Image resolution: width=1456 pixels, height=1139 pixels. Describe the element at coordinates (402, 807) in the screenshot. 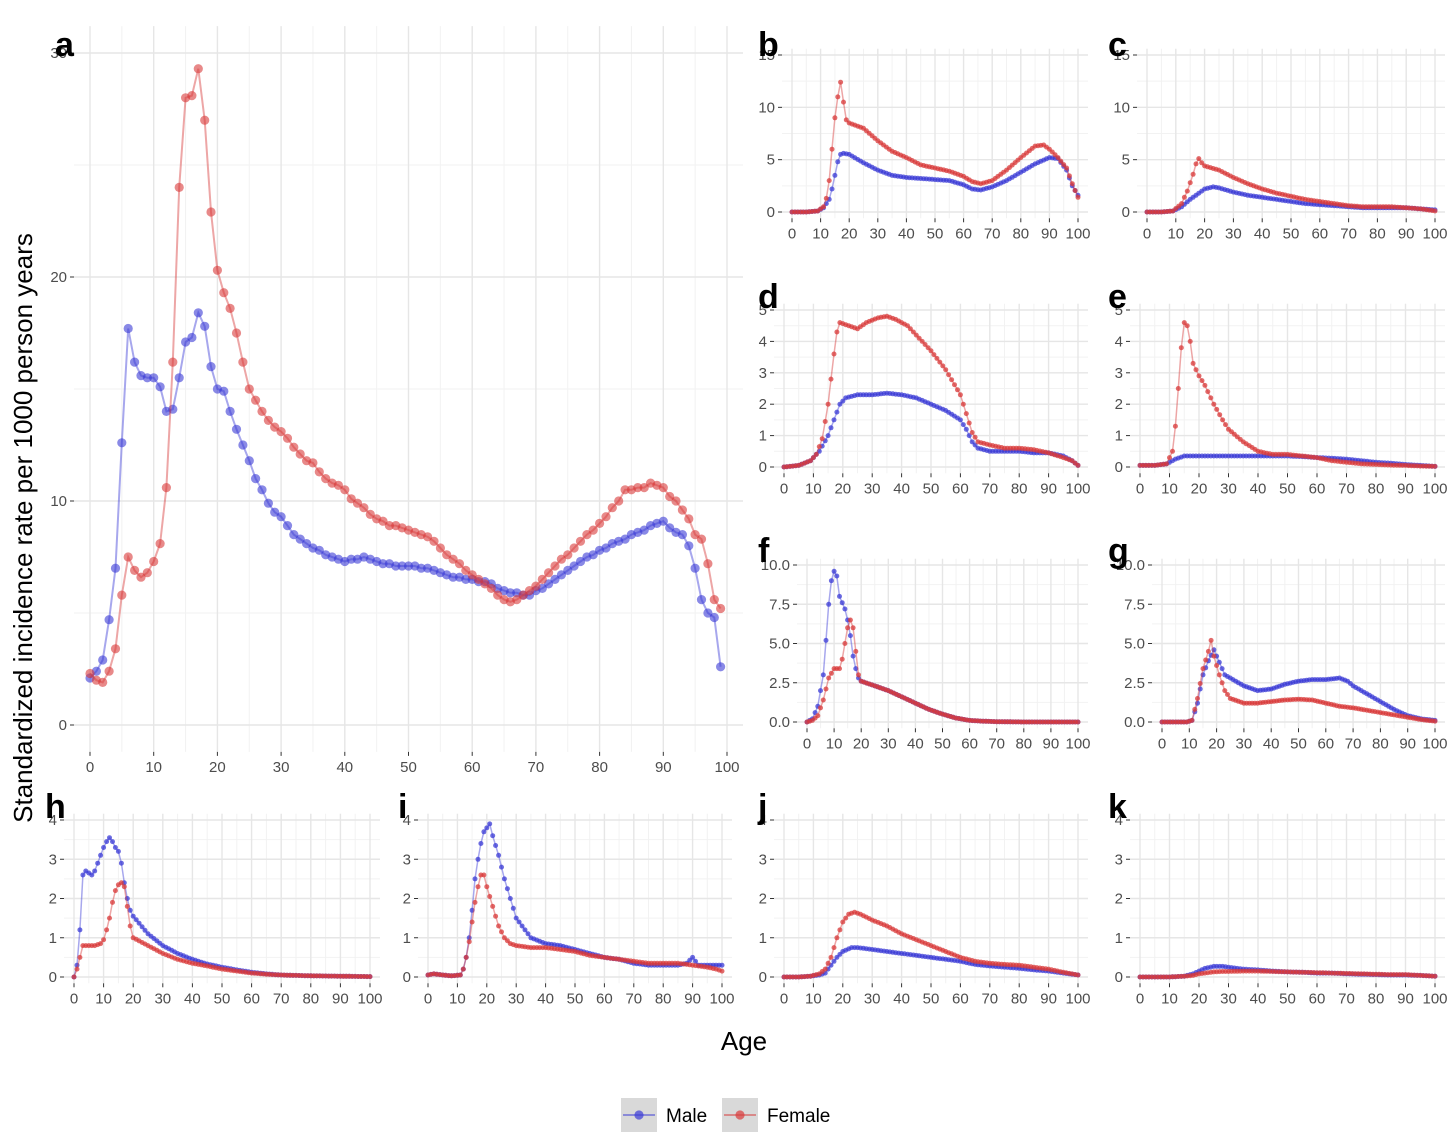

I see `panel-letter: i` at that location.